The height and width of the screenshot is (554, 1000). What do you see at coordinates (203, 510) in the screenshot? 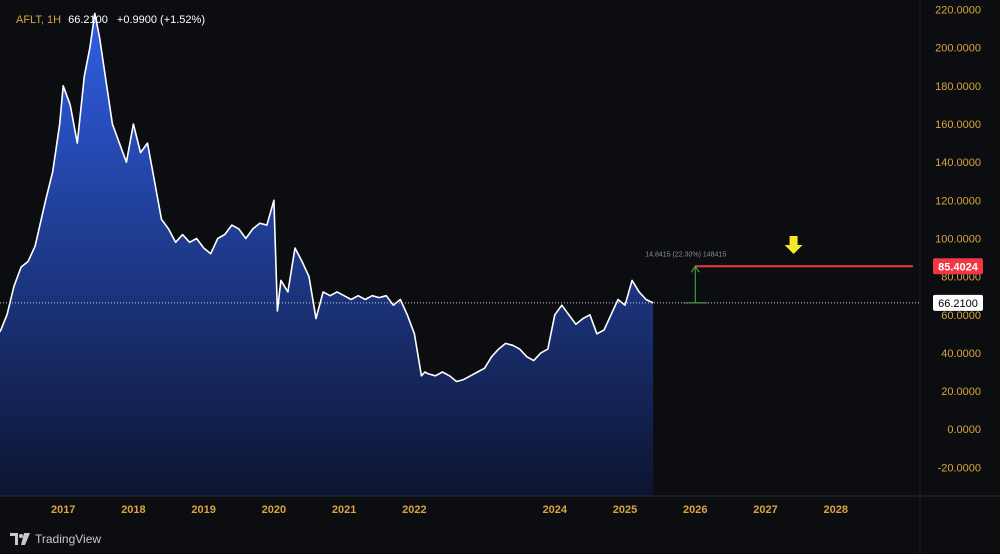
I see `x-tick-label: 2019` at bounding box center [203, 510].